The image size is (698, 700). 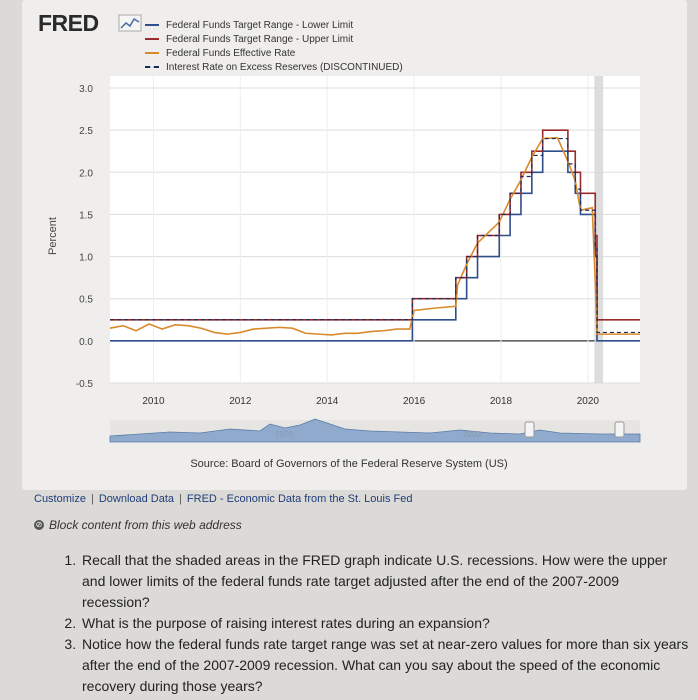 What do you see at coordinates (153, 401) in the screenshot?
I see `x-tick-label: 2010` at bounding box center [153, 401].